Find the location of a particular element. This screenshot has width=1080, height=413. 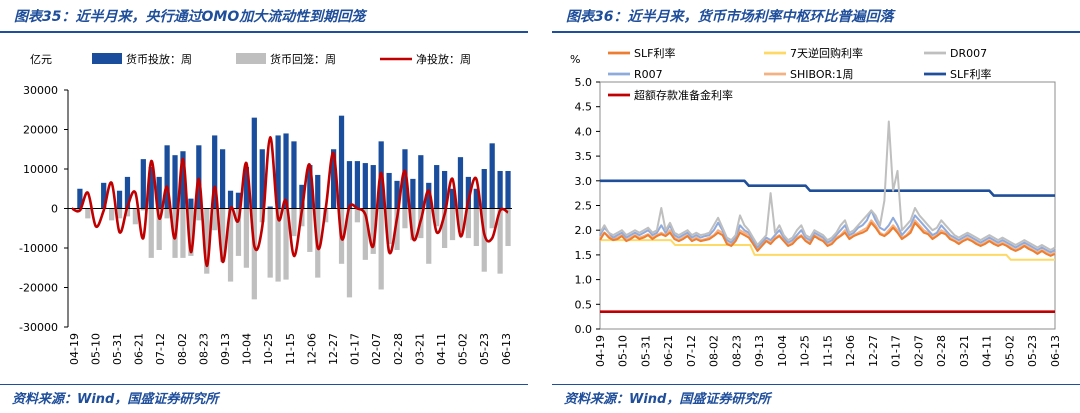

y-tick-label: 3.5 is located at coordinates (584, 156).